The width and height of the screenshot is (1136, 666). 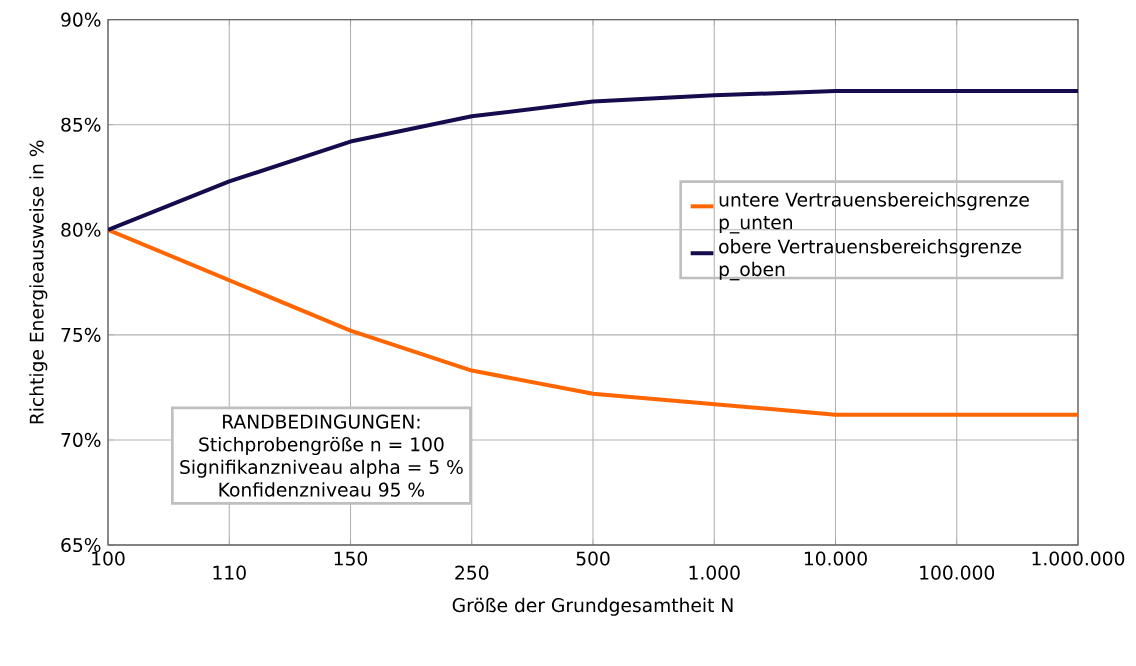 What do you see at coordinates (957, 572) in the screenshot?
I see `x-tick-label: 100.000` at bounding box center [957, 572].